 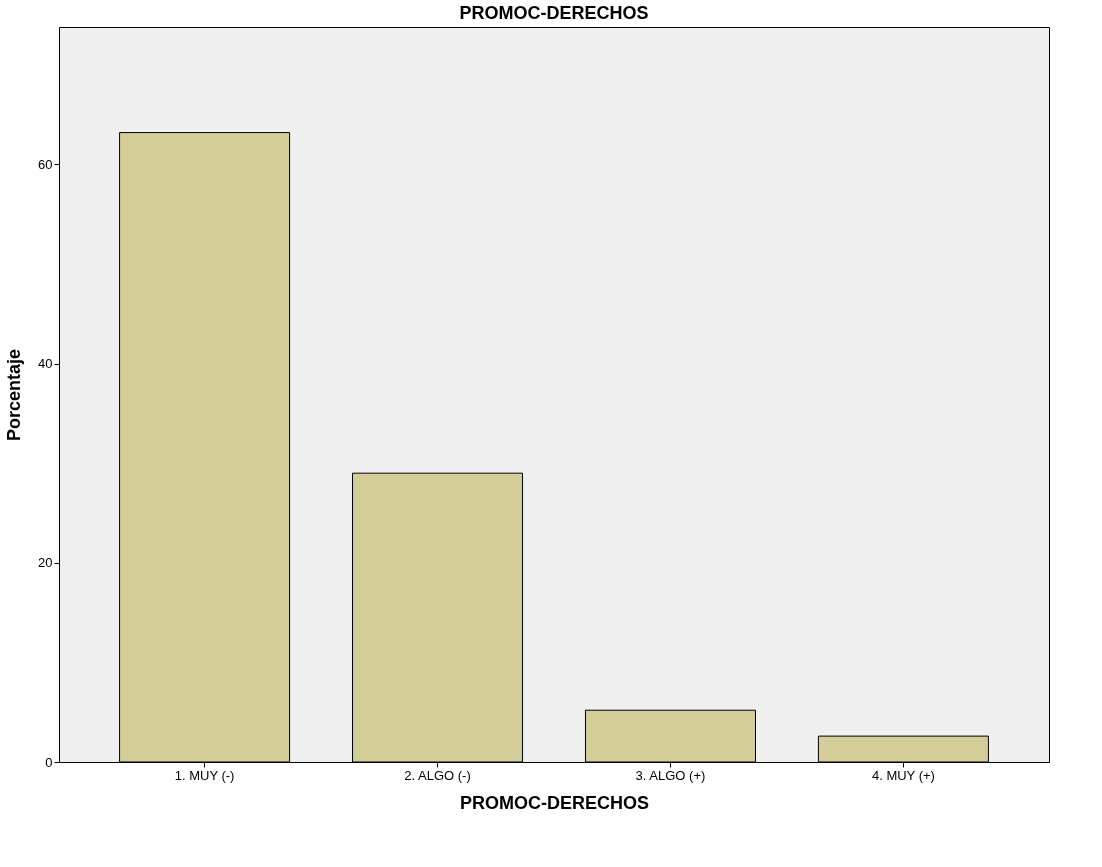 I want to click on x-tick-label: 2. ALGO (-), so click(x=437, y=775).